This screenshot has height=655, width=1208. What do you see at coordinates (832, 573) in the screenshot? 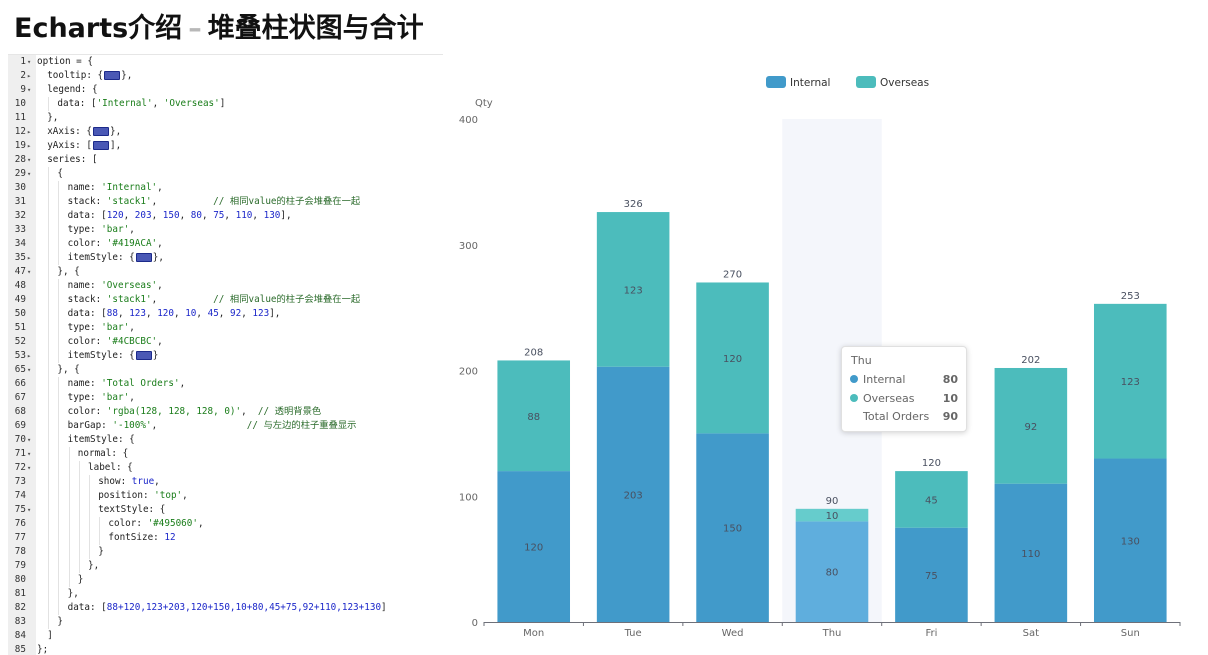
I see `data-label-internal: 80` at bounding box center [832, 573].